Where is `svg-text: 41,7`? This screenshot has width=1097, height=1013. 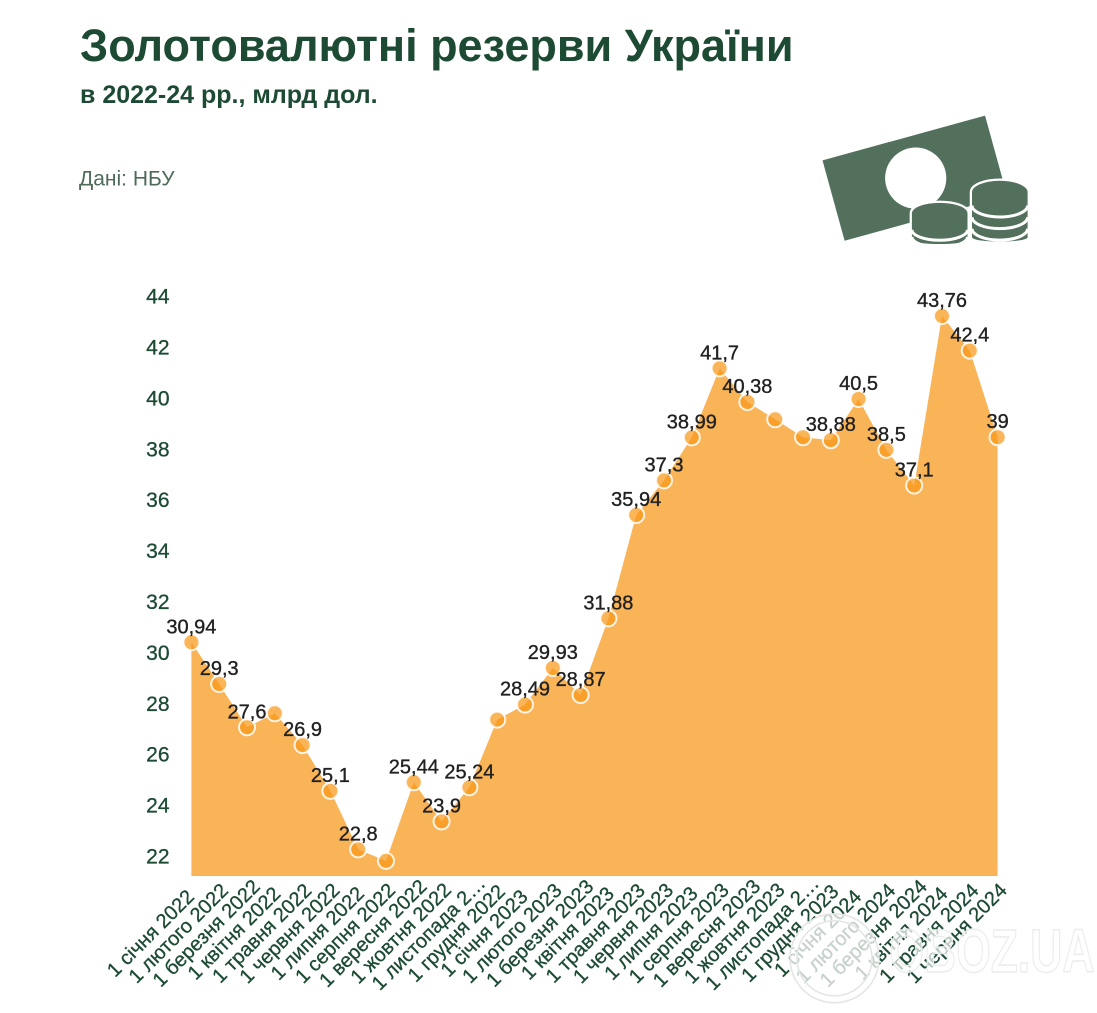
svg-text: 41,7 is located at coordinates (719, 353).